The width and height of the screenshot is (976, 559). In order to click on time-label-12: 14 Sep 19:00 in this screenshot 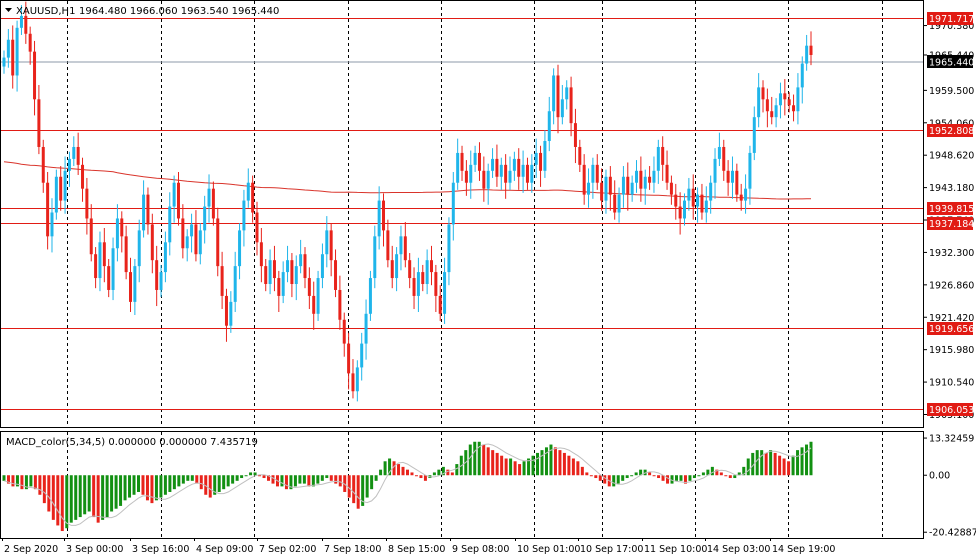, I will do `click(803, 549)`.